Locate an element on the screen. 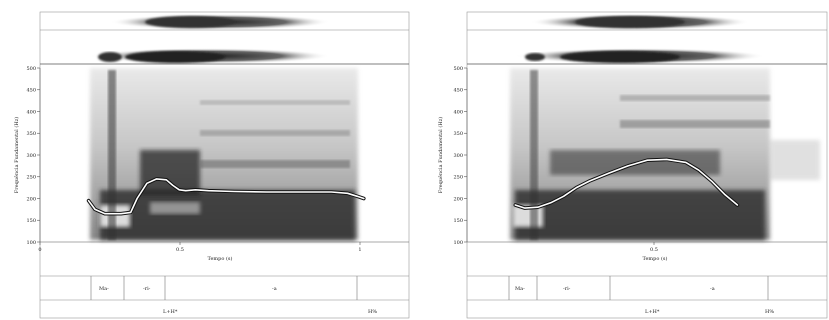 Image resolution: width=829 pixels, height=320 pixels. left-y-tick-label: 450 is located at coordinates (31, 91).